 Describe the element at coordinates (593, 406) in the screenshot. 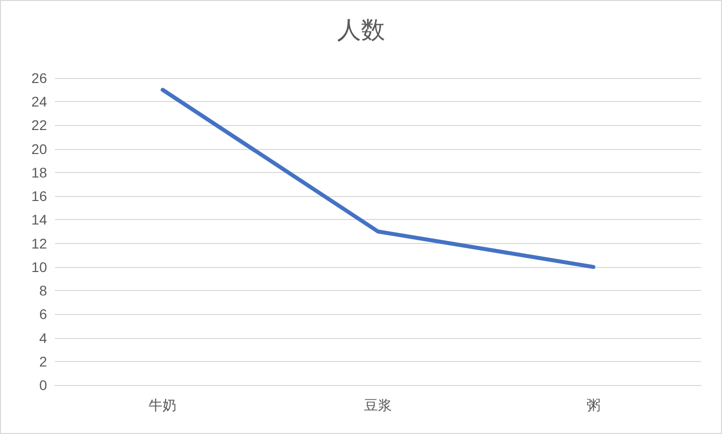

I see `x-tick-label: 粥` at that location.